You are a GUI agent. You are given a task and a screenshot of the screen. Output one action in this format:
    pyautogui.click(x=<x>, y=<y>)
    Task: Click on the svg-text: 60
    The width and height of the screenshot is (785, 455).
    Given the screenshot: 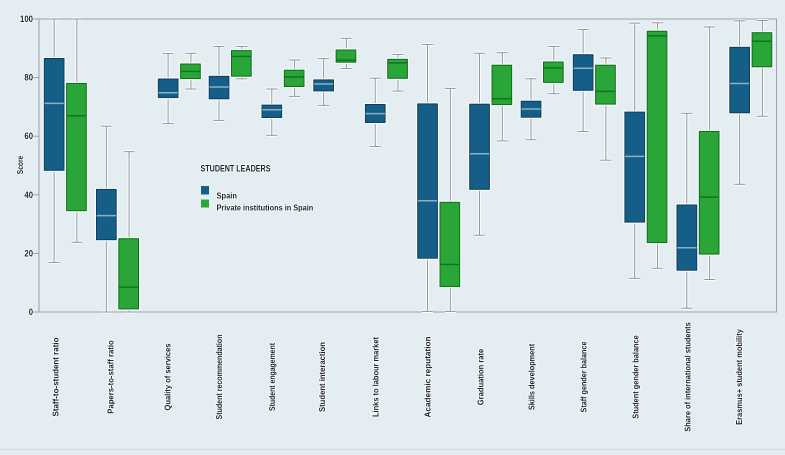 What is the action you would take?
    pyautogui.click(x=28, y=136)
    